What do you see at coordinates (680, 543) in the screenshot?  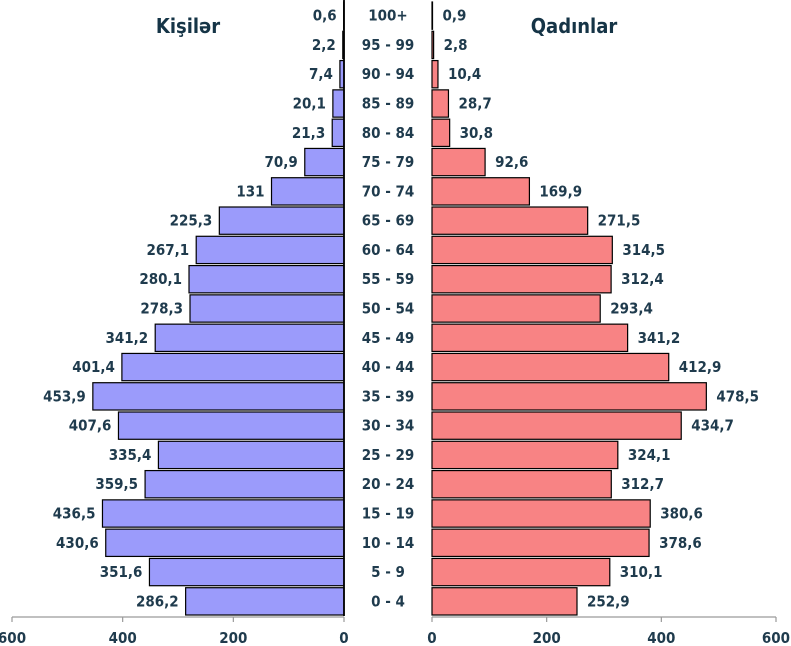 I see `female-value-label: 378,6` at bounding box center [680, 543].